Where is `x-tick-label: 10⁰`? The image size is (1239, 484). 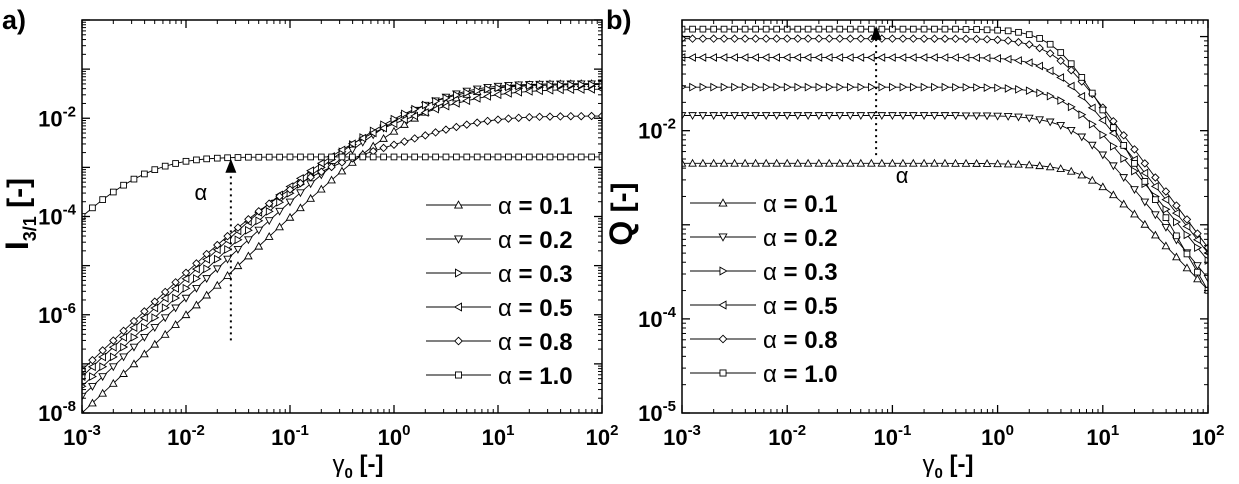 x-tick-label: 10⁰ is located at coordinates (394, 436).